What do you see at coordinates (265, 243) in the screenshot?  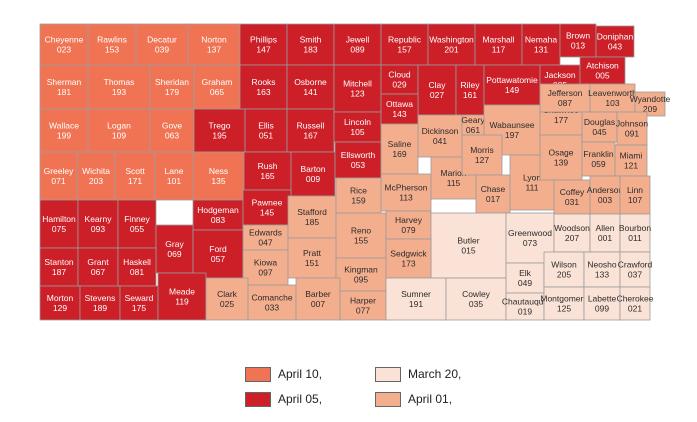 I see `county-code-edwards: 047` at bounding box center [265, 243].